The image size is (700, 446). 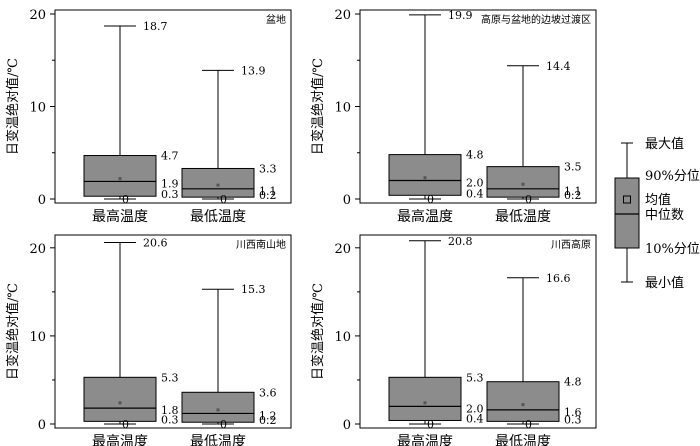 I want to click on legend-box, so click(x=627, y=213).